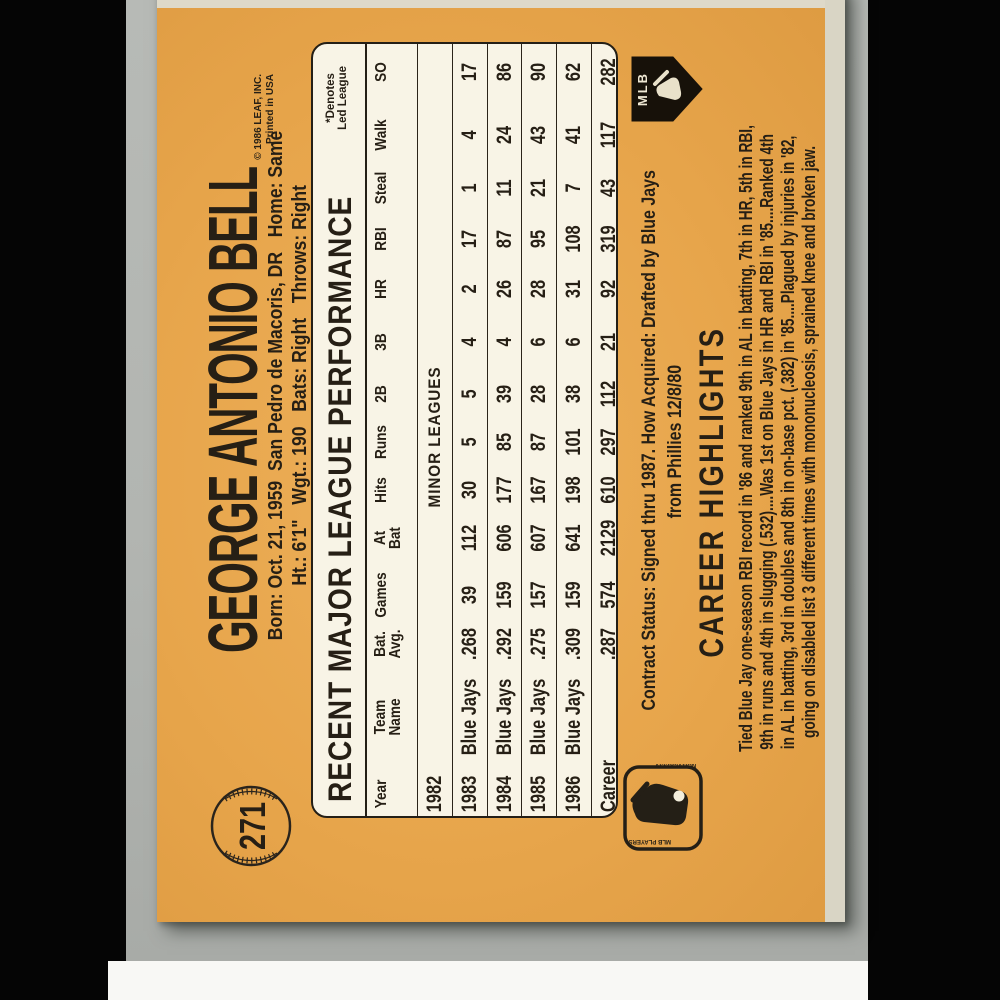 This screenshot has height=1000, width=1000. I want to click on copyright-line: © 1986 LEAF, INC., so click(258, 117).